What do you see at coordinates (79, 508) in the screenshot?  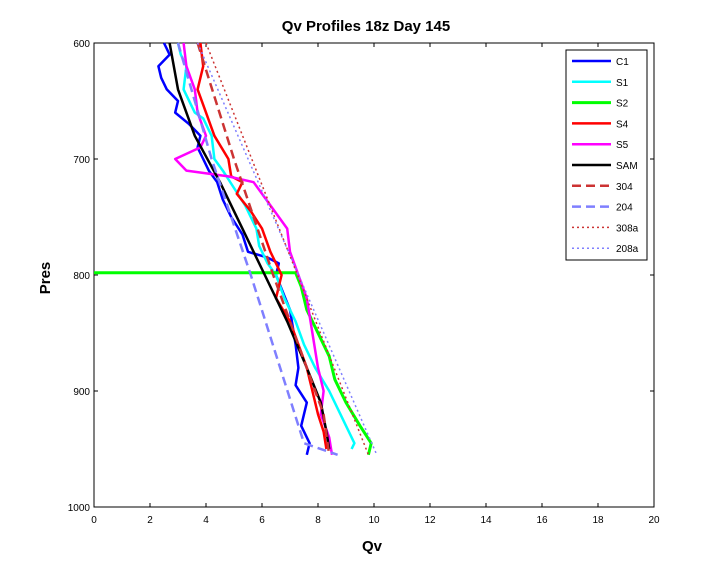 I see `y-tick-label: 1000` at bounding box center [79, 508].